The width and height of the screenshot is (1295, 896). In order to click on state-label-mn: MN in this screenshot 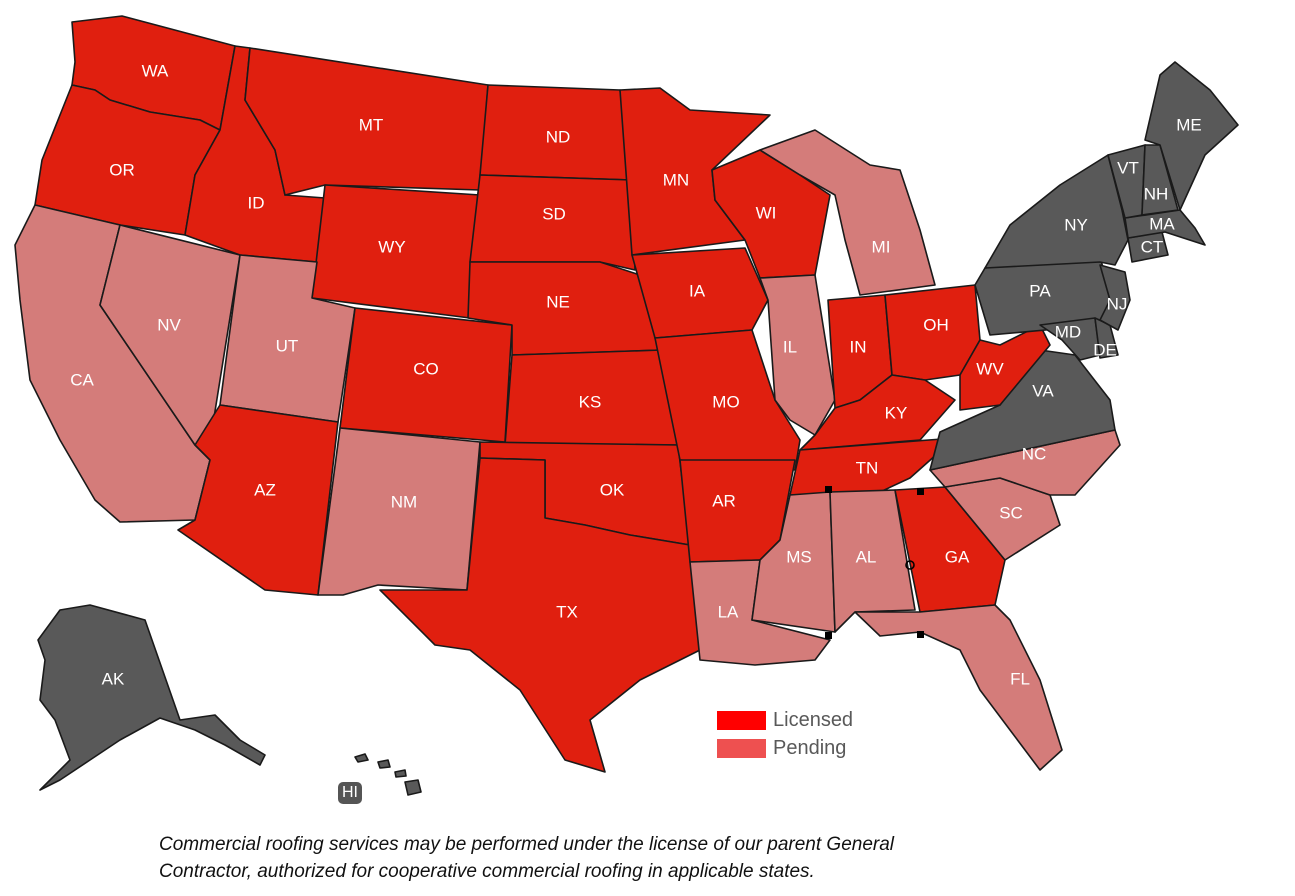, I will do `click(676, 179)`.